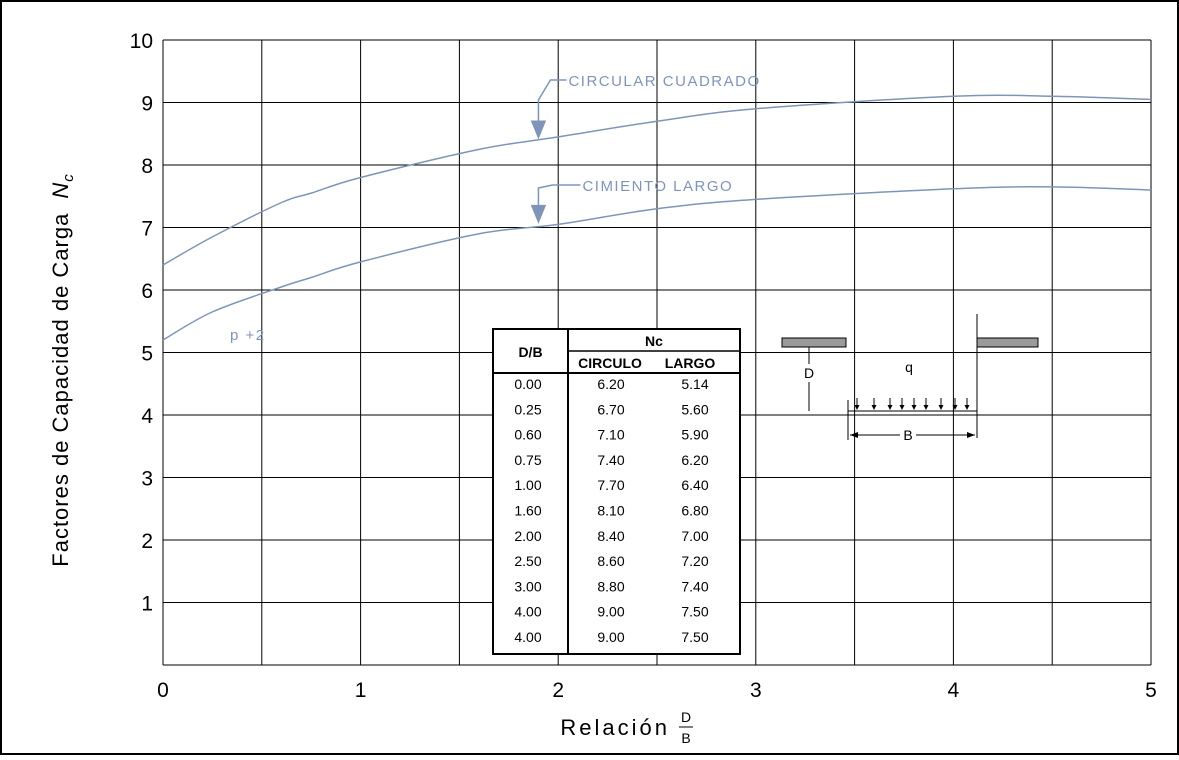 This screenshot has height=760, width=1179. Describe the element at coordinates (814, 342) in the screenshot. I see `ground-strip-left` at that location.